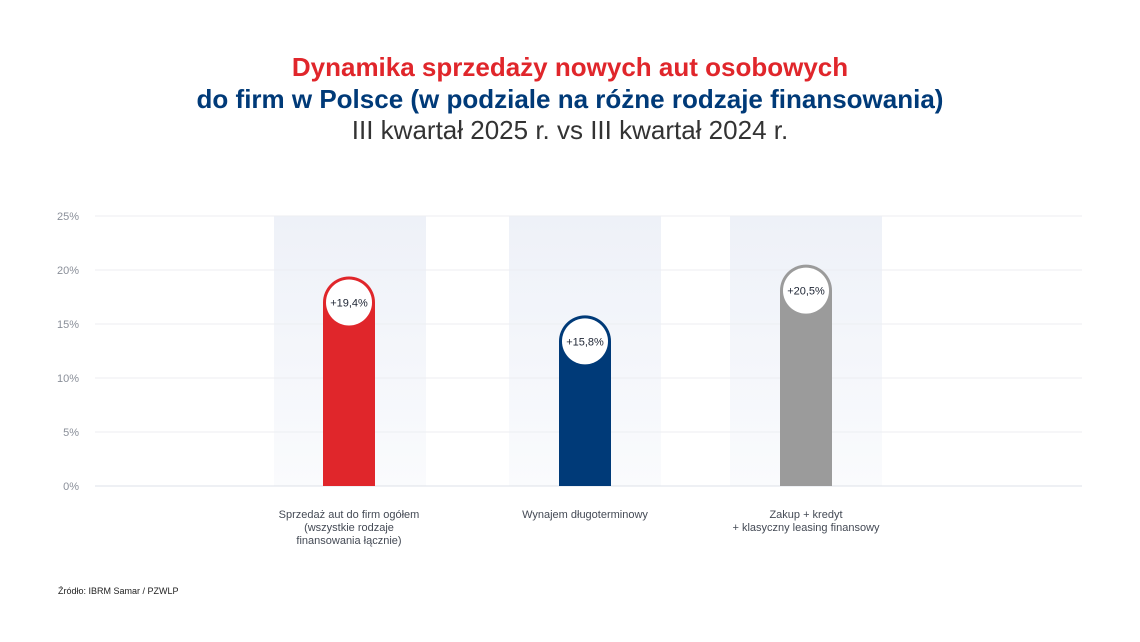 The width and height of the screenshot is (1140, 642). Describe the element at coordinates (68, 271) in the screenshot. I see `y-tick-label: 20%` at that location.